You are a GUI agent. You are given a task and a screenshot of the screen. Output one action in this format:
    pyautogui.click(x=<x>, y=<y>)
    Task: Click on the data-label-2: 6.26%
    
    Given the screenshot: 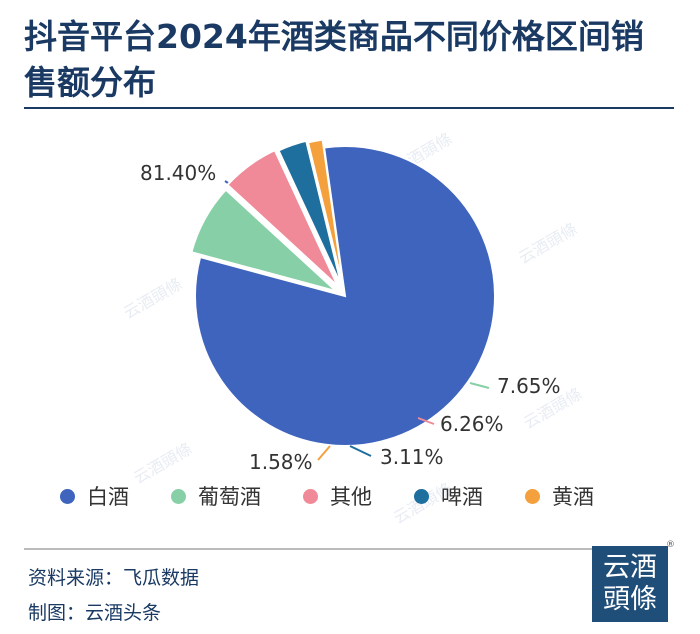 What is the action you would take?
    pyautogui.click(x=472, y=424)
    